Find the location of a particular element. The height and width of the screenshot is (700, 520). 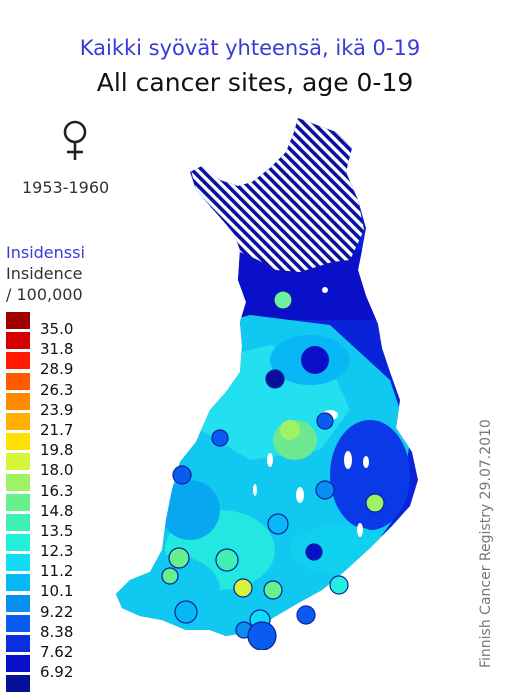

legend-row: 14.8 is located at coordinates (56, 506).